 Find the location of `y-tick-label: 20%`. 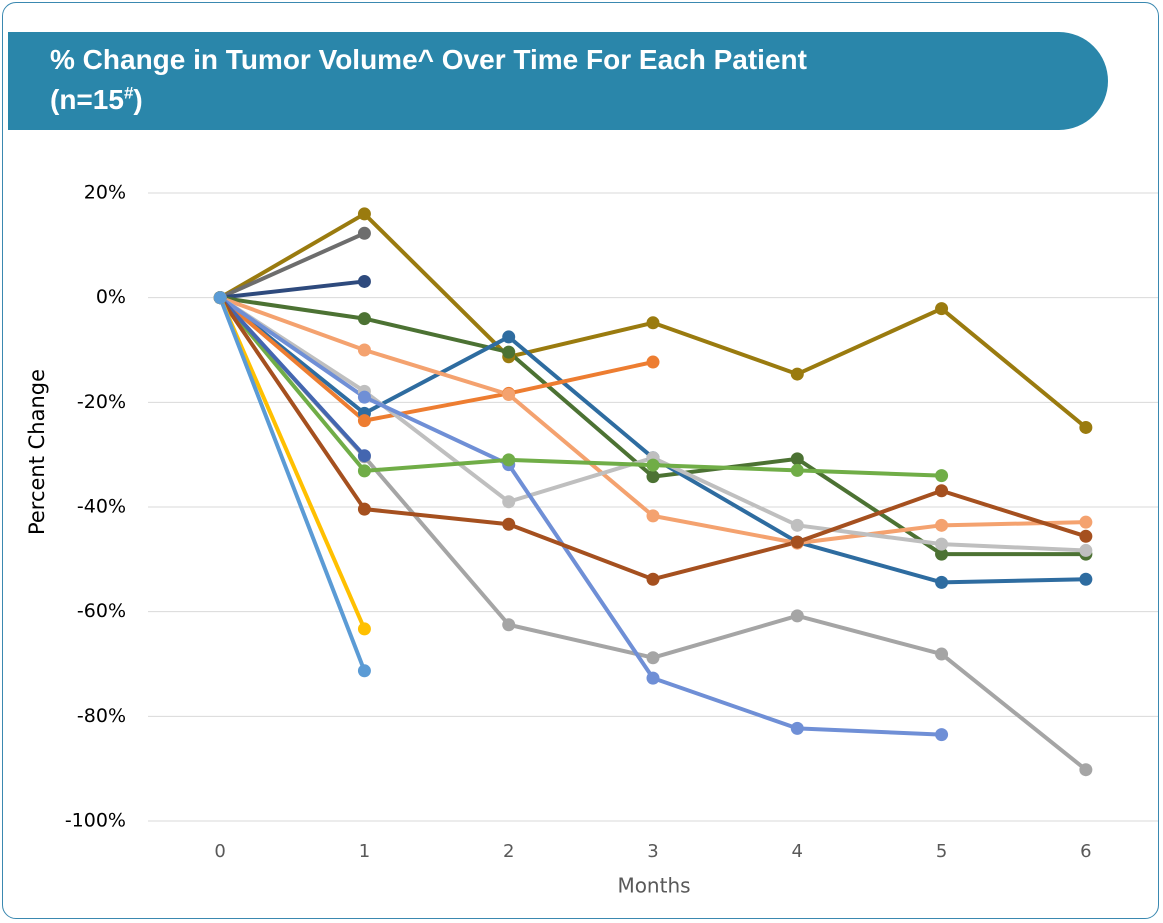

y-tick-label: 20% is located at coordinates (105, 193).